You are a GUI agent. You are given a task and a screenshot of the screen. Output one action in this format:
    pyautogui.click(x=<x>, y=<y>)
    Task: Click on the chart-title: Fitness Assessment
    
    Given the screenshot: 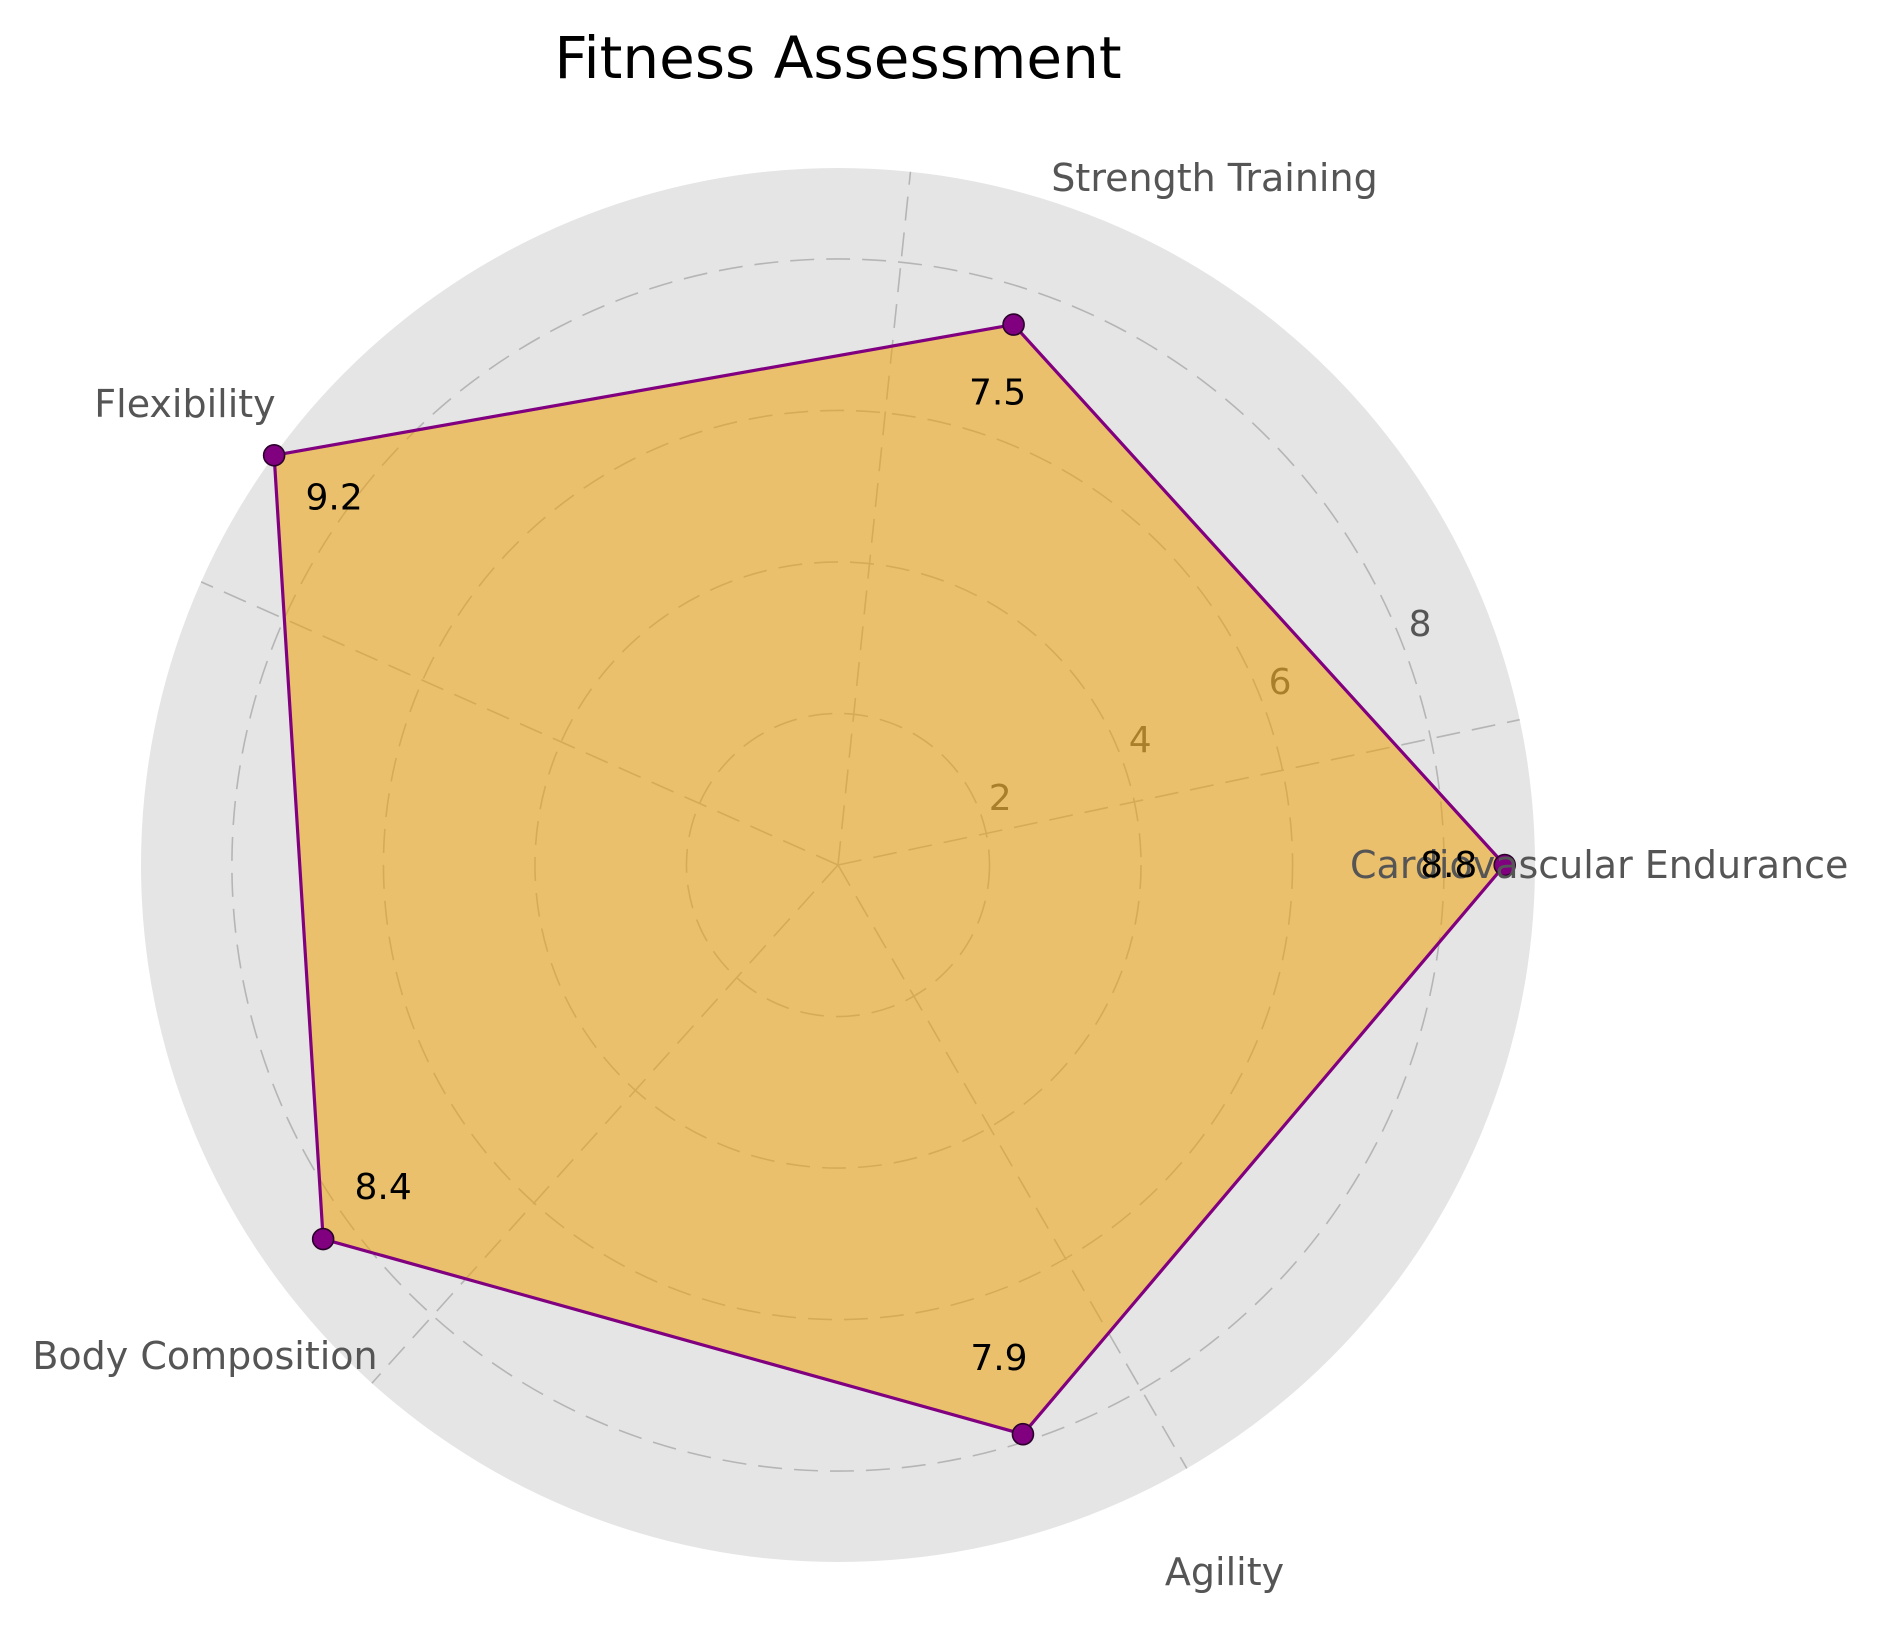 What is the action you would take?
    pyautogui.click(x=837, y=58)
    